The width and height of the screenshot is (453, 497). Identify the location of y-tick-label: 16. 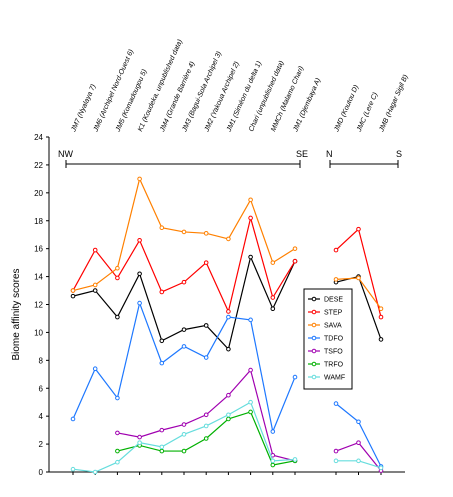
(38, 249).